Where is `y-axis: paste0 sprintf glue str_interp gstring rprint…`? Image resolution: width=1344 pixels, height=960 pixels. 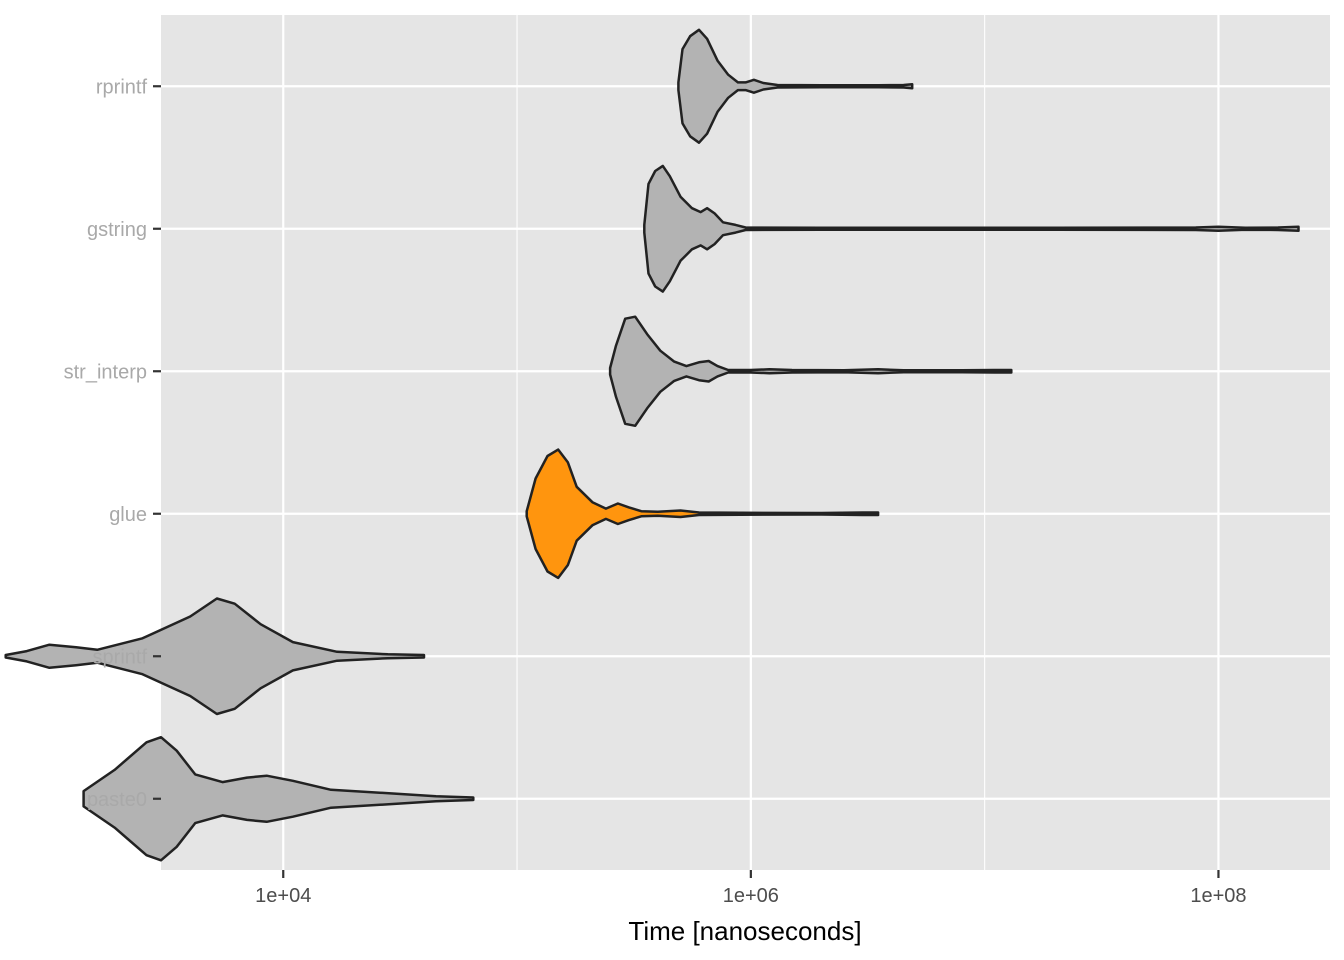
y-axis: paste0 sprintf glue str_interp gstring rprint… is located at coordinates (112, 443).